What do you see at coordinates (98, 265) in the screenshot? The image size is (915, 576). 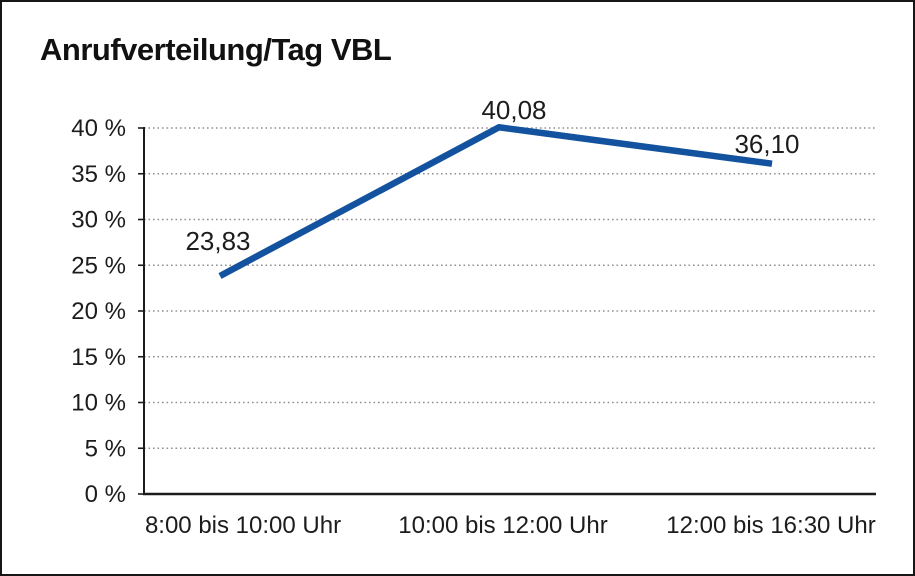 I see `y-tick-label: 25 %` at bounding box center [98, 265].